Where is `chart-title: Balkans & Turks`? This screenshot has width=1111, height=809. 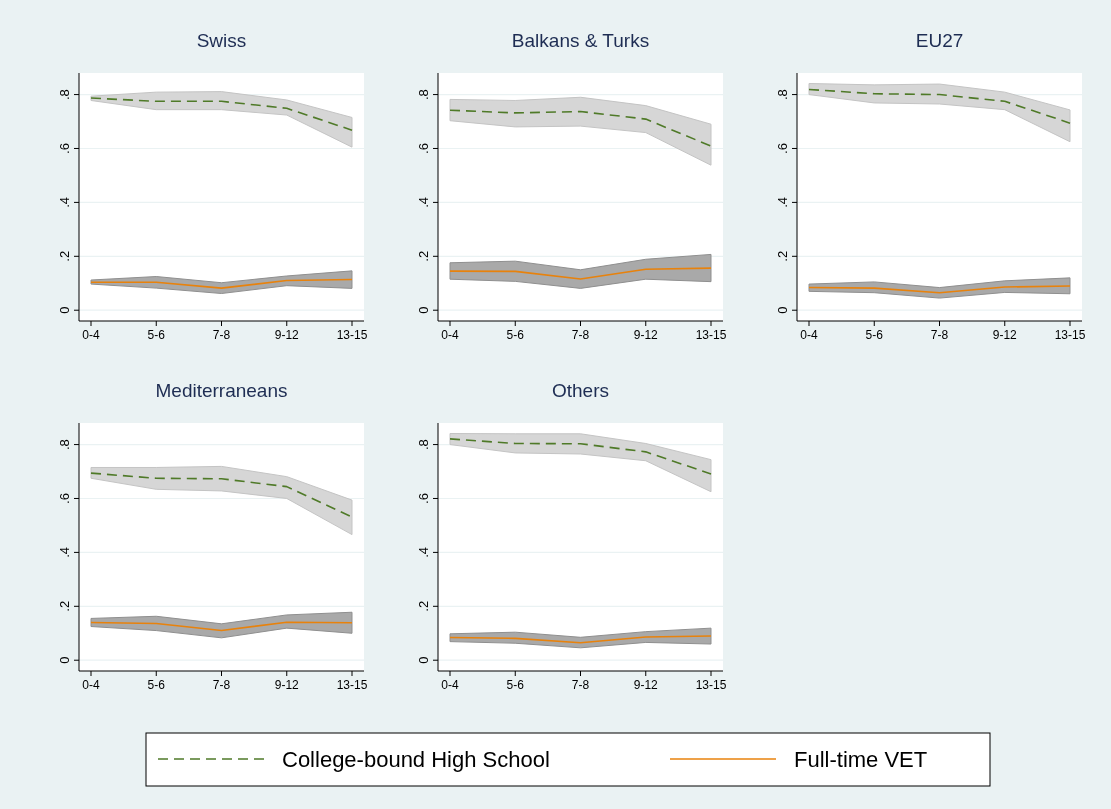 chart-title: Balkans & Turks is located at coordinates (580, 40).